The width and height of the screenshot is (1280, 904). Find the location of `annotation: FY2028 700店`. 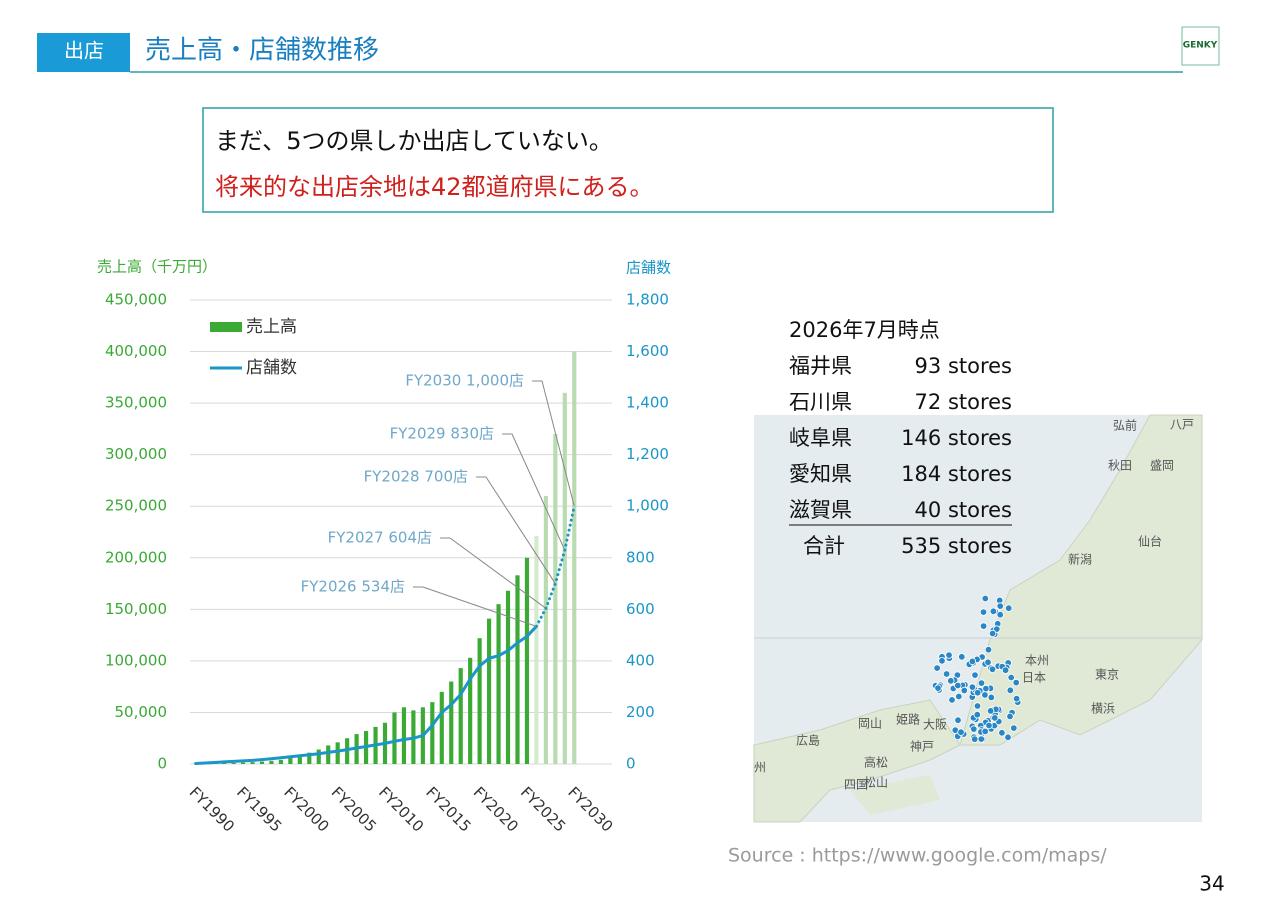

annotation: FY2028 700店 is located at coordinates (416, 477).